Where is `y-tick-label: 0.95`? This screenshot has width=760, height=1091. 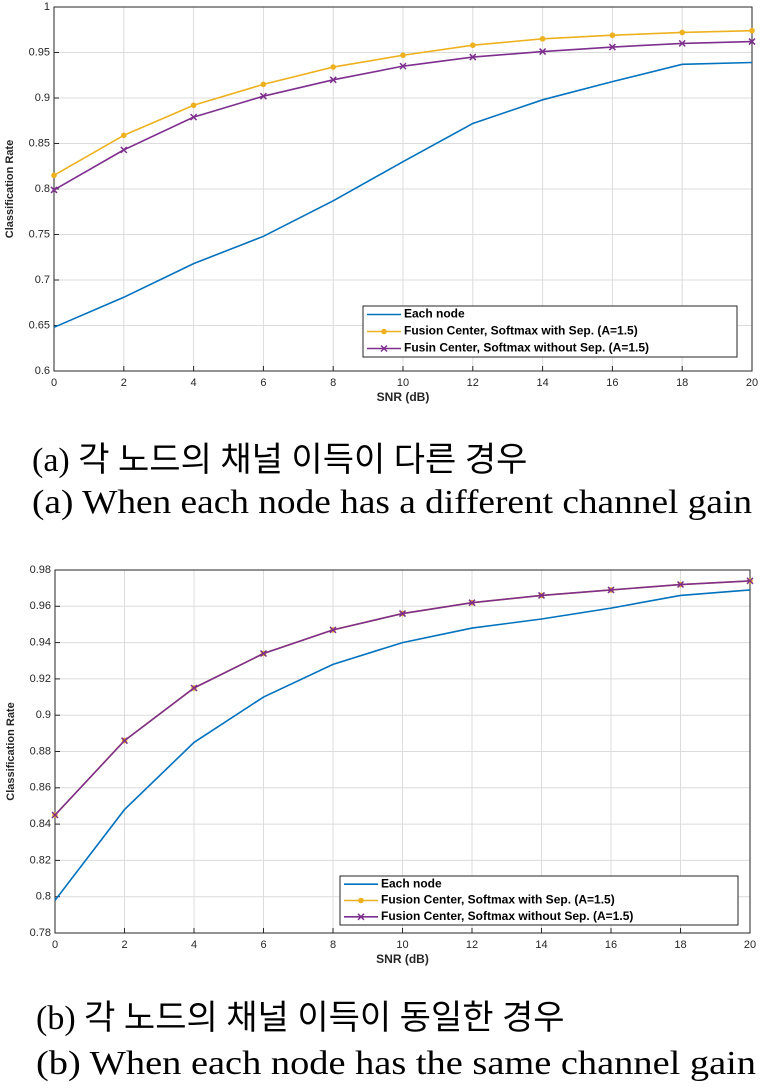
y-tick-label: 0.95 is located at coordinates (39, 52).